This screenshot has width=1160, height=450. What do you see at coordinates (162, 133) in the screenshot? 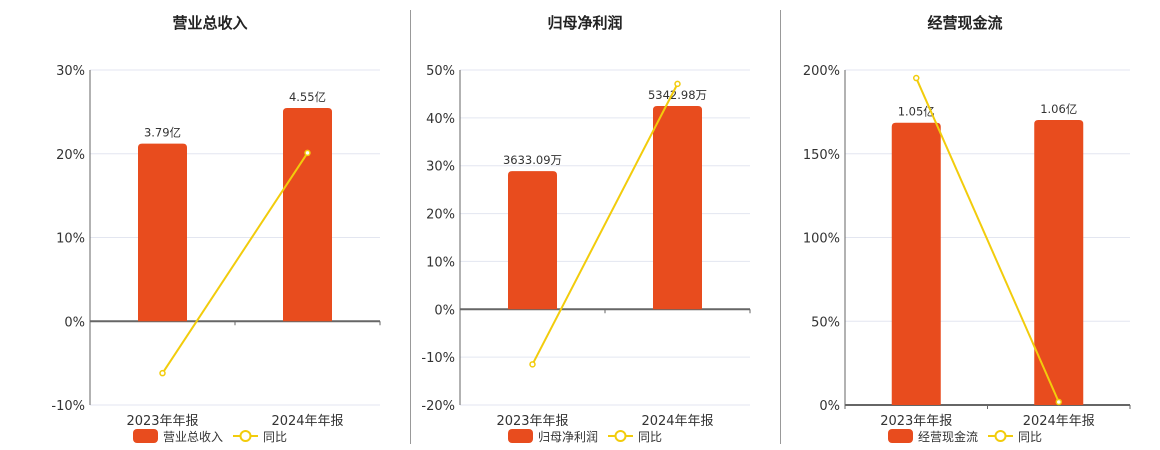
I see `bar-data-label: 3.79亿` at bounding box center [162, 133].